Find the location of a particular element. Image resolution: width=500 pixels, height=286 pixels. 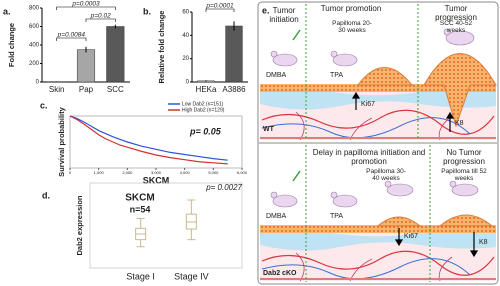

legend-label: High Dab2 (n=129) is located at coordinates (203, 110).